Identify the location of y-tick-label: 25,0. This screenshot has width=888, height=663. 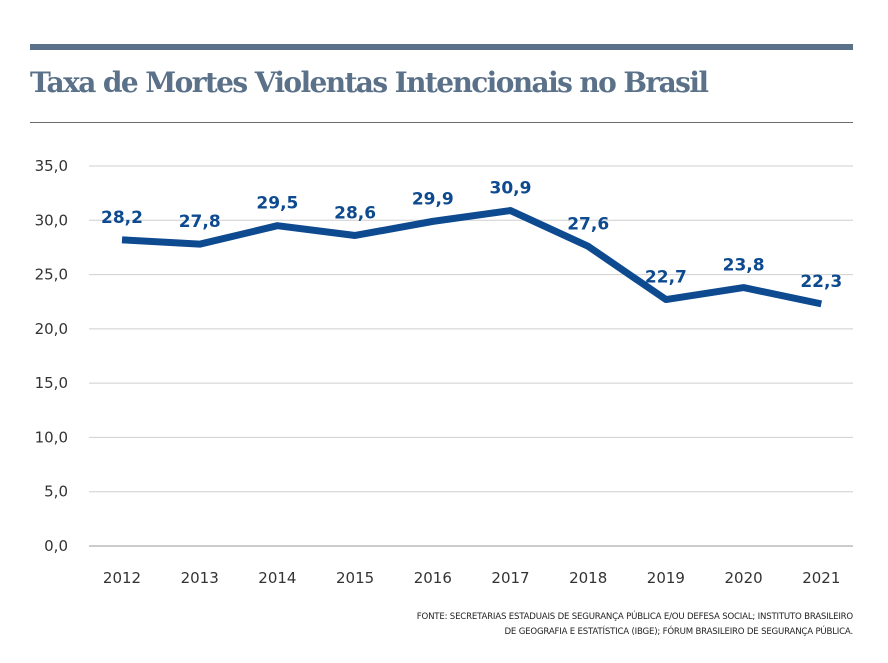
(51, 275).